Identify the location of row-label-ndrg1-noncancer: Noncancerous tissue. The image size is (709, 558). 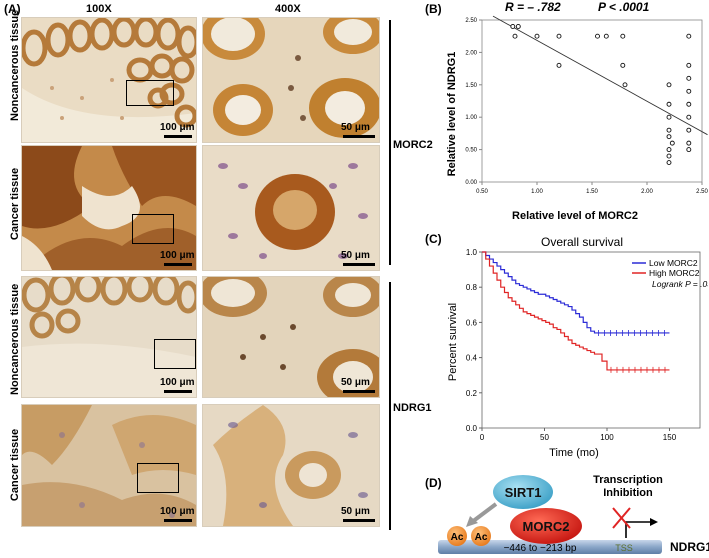
(15, 339).